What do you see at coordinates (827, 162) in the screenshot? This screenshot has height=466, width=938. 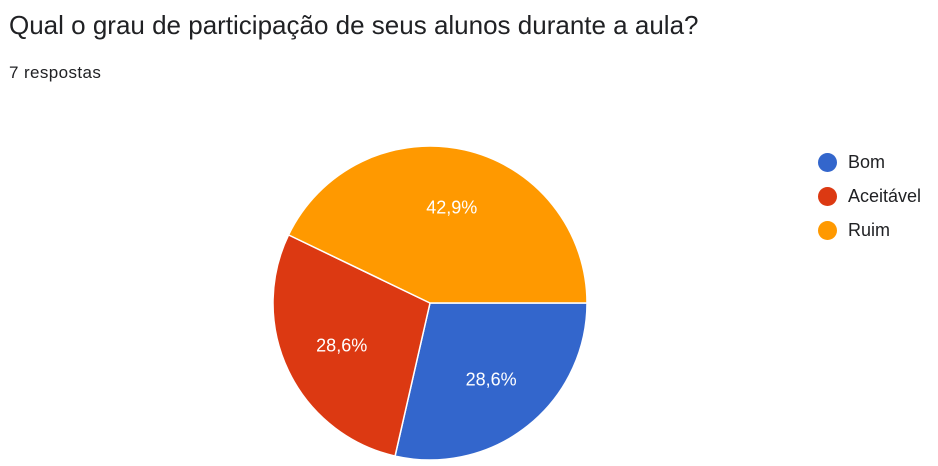 I see `legend-swatch-bom` at bounding box center [827, 162].